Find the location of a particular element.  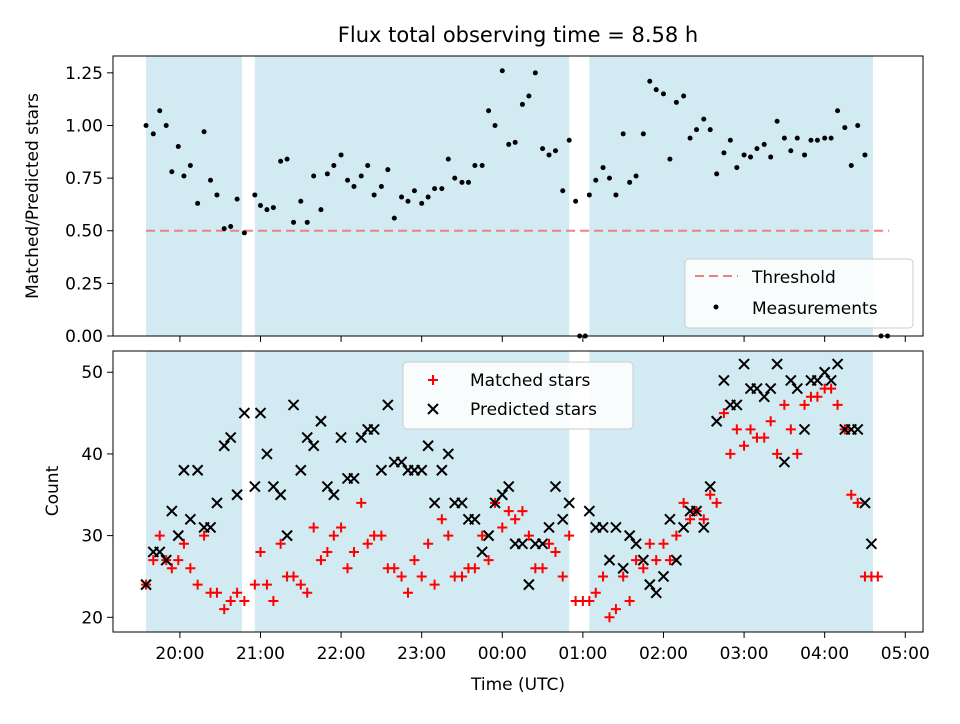

legend-predicted-symbol is located at coordinates (433, 409).